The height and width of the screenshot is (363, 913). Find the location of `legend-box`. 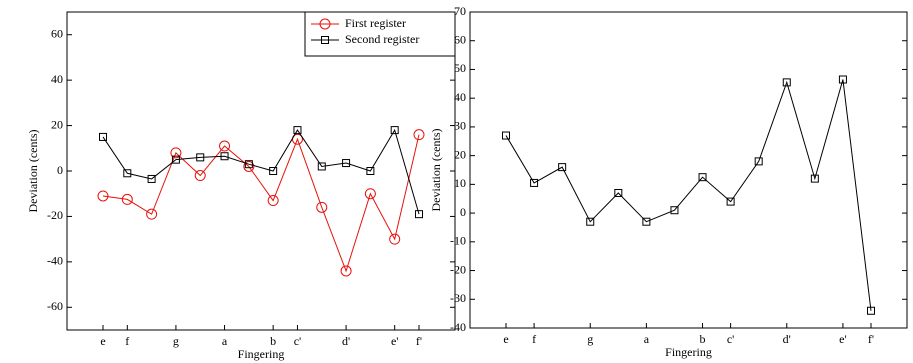

legend-box is located at coordinates (380, 34).